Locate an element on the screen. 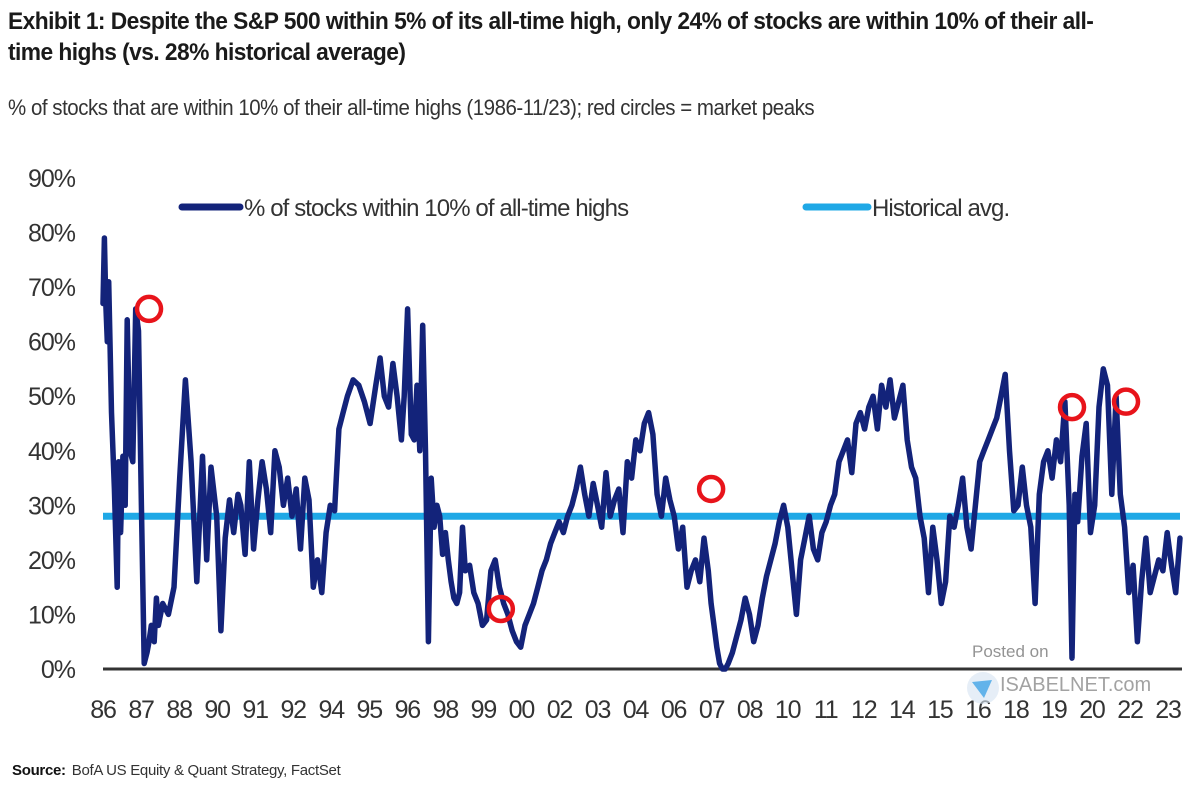 This screenshot has width=1200, height=800. x-tick-label: 15 is located at coordinates (940, 710).